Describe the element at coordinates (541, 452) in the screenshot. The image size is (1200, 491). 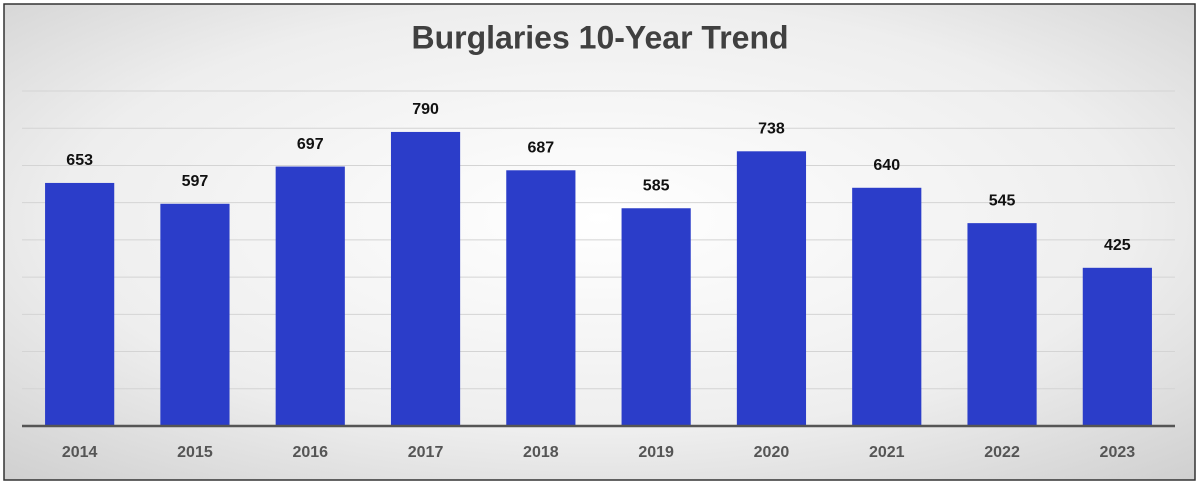
I see `x-tick-label: 2018` at that location.